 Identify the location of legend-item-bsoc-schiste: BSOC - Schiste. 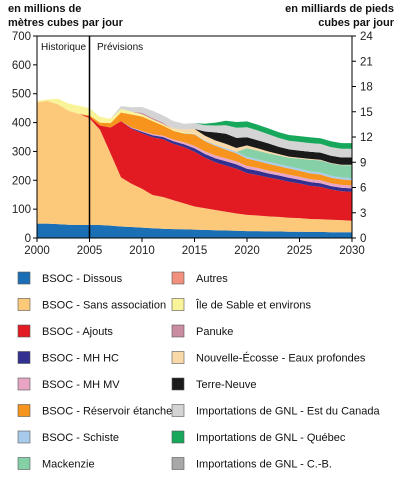
(68, 437).